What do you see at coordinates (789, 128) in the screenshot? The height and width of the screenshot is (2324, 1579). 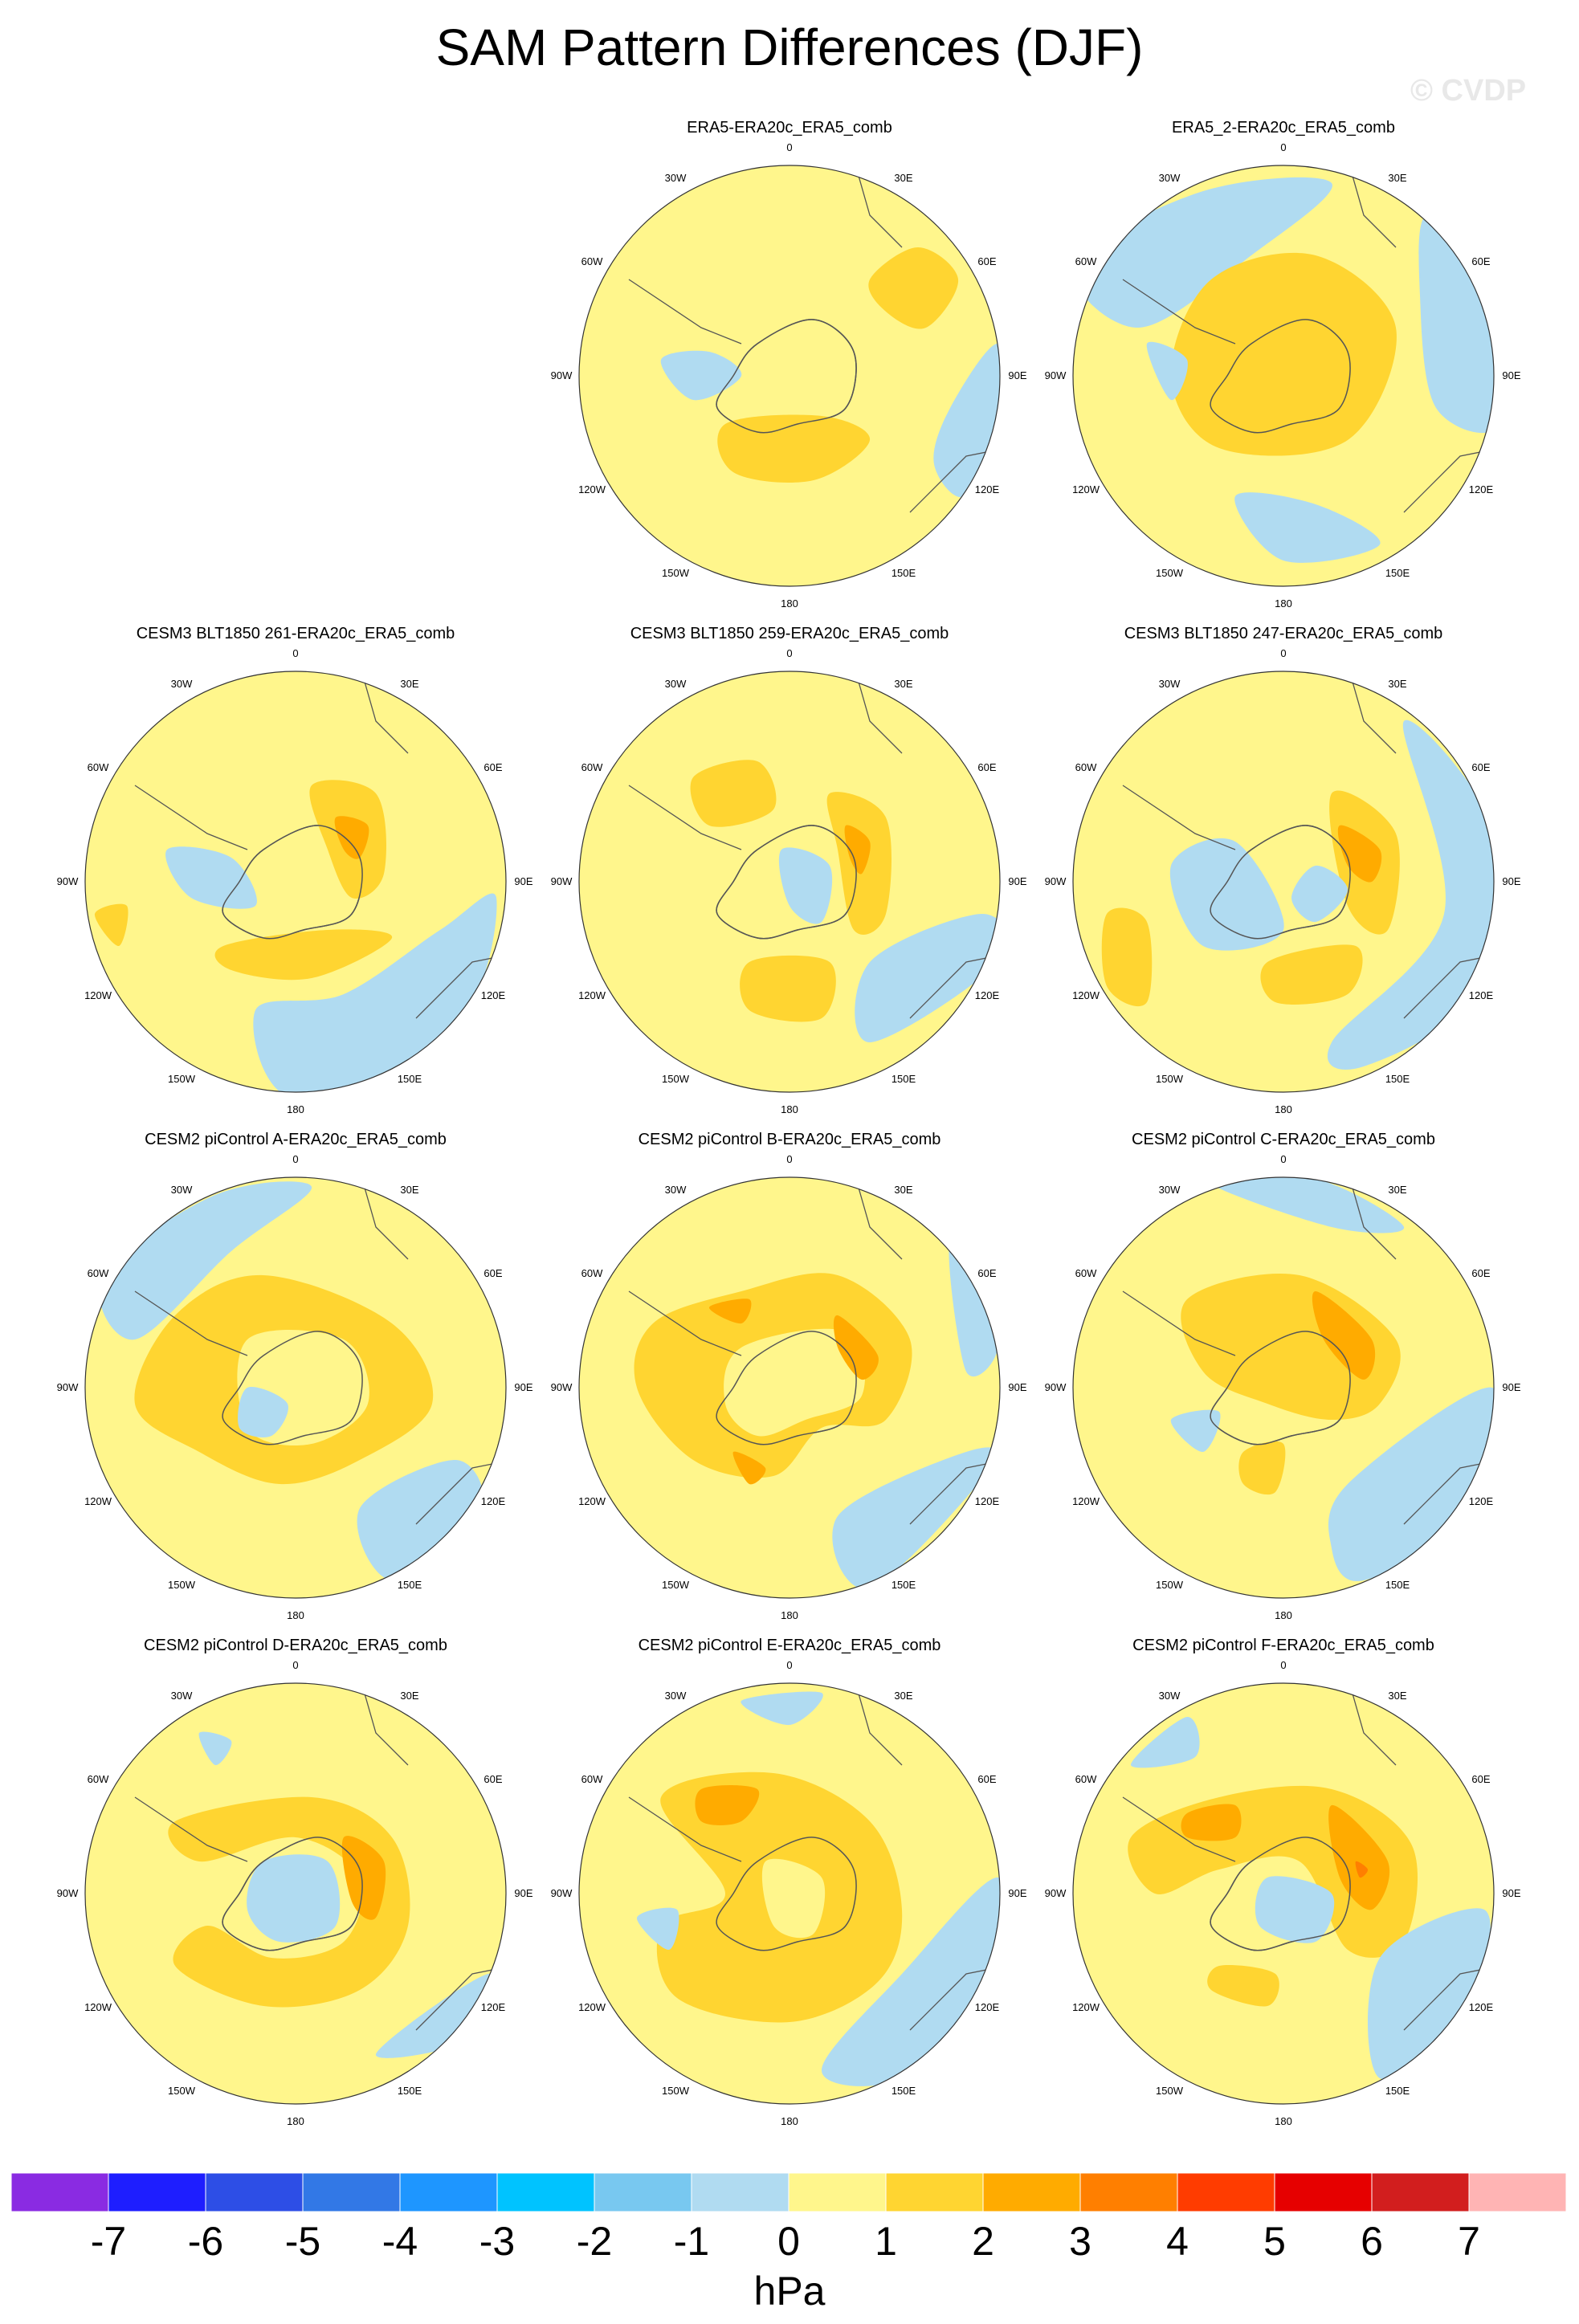 I see `panel-title: ERA5-ERA20c_ERA5_comb` at bounding box center [789, 128].